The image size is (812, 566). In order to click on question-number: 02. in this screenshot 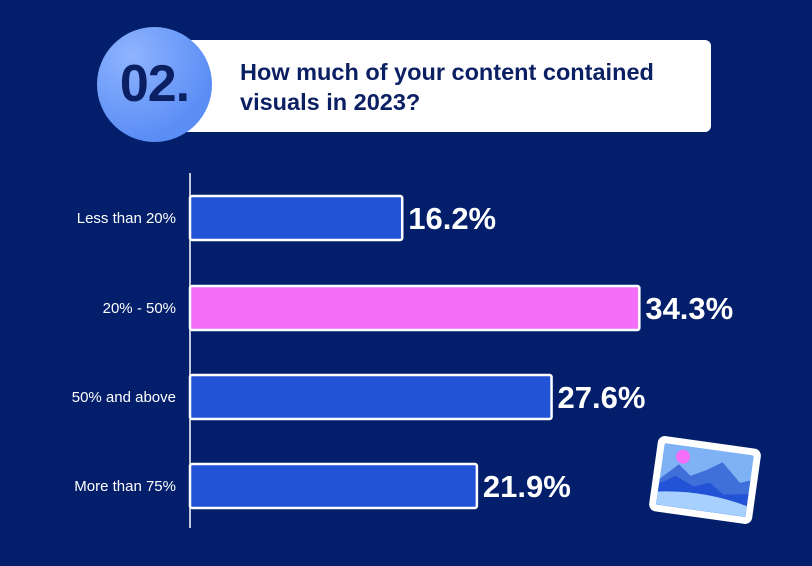, I will do `click(154, 84)`.